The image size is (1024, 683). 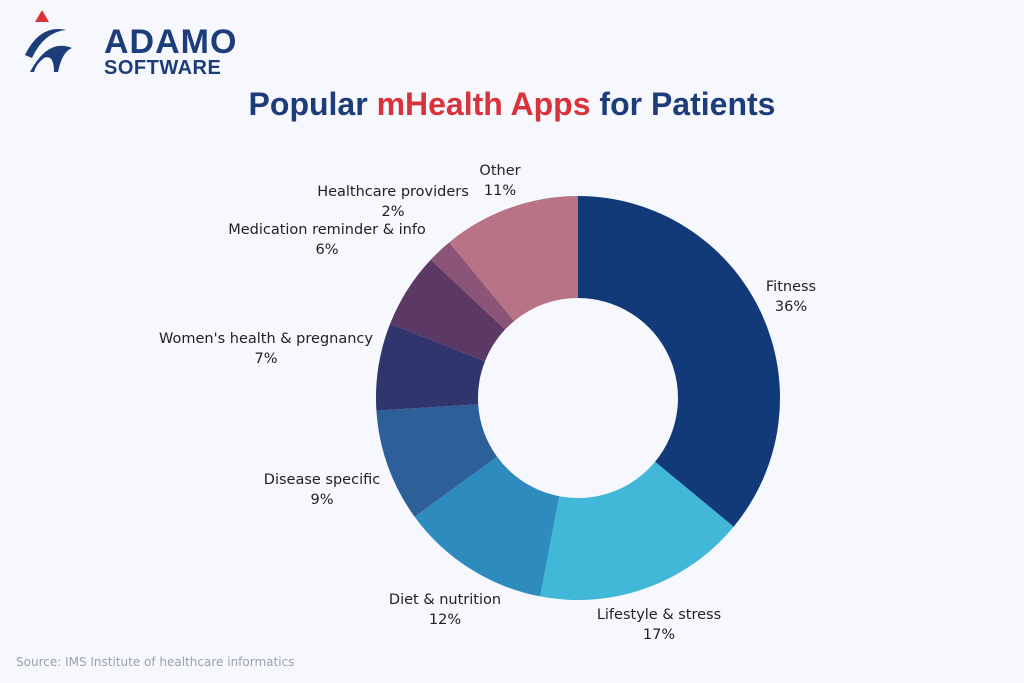 What do you see at coordinates (500, 191) in the screenshot?
I see `slice-label-value: 11%` at bounding box center [500, 191].